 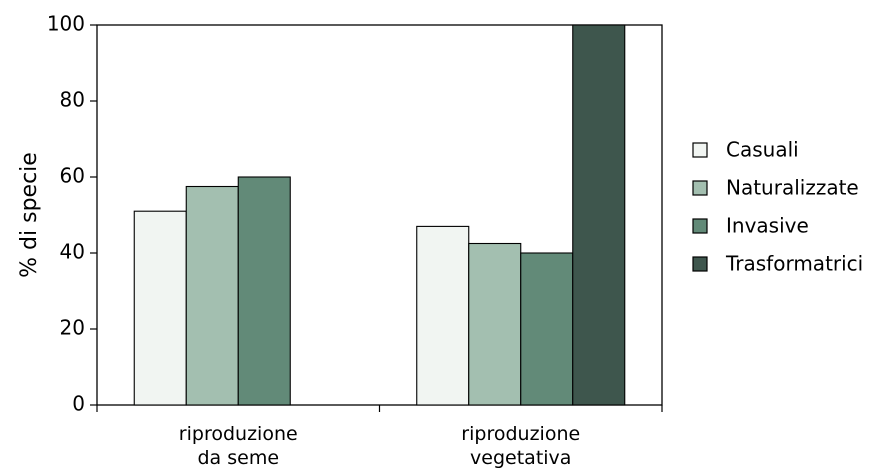 I want to click on y-ticks-group: 0 20 40 60 80 100, so click(x=72, y=214).